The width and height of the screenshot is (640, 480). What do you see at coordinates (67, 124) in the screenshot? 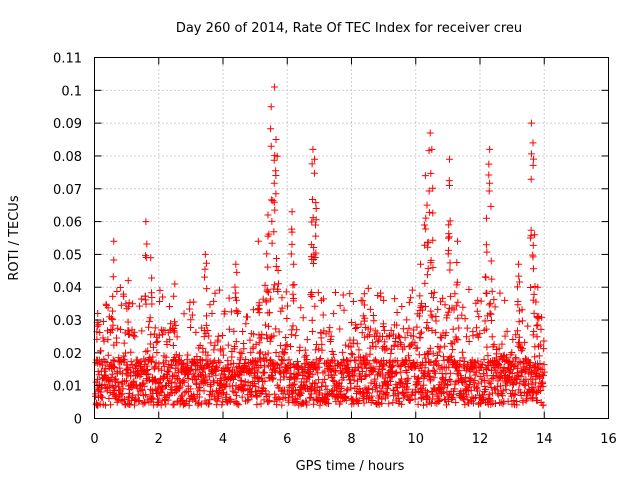
I see `y-tick-label: 0.09` at bounding box center [67, 124].